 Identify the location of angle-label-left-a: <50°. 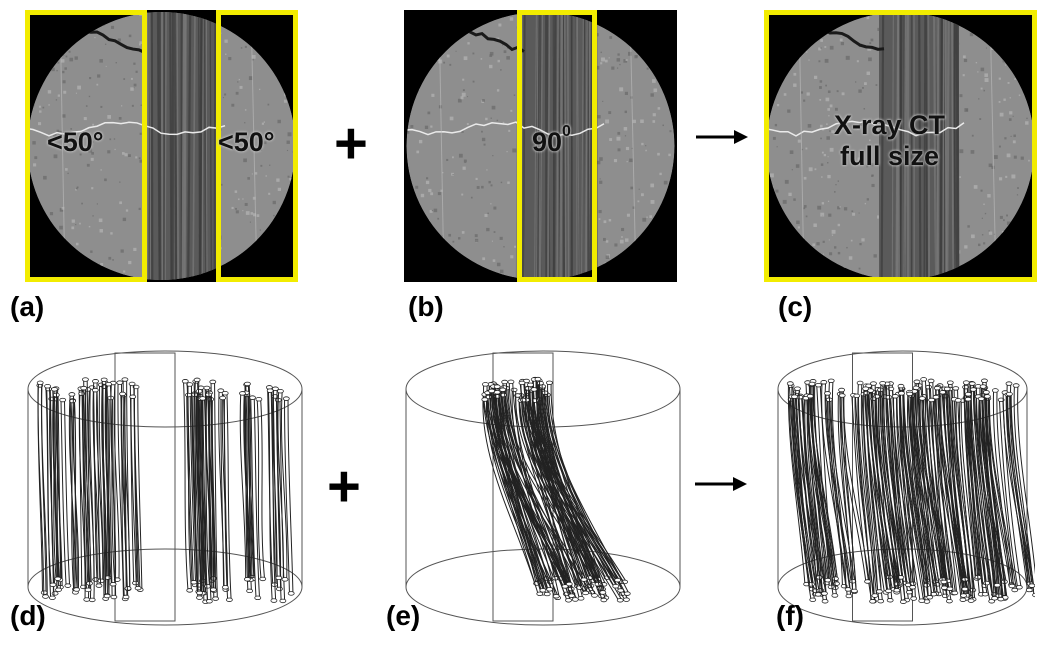
(75, 142).